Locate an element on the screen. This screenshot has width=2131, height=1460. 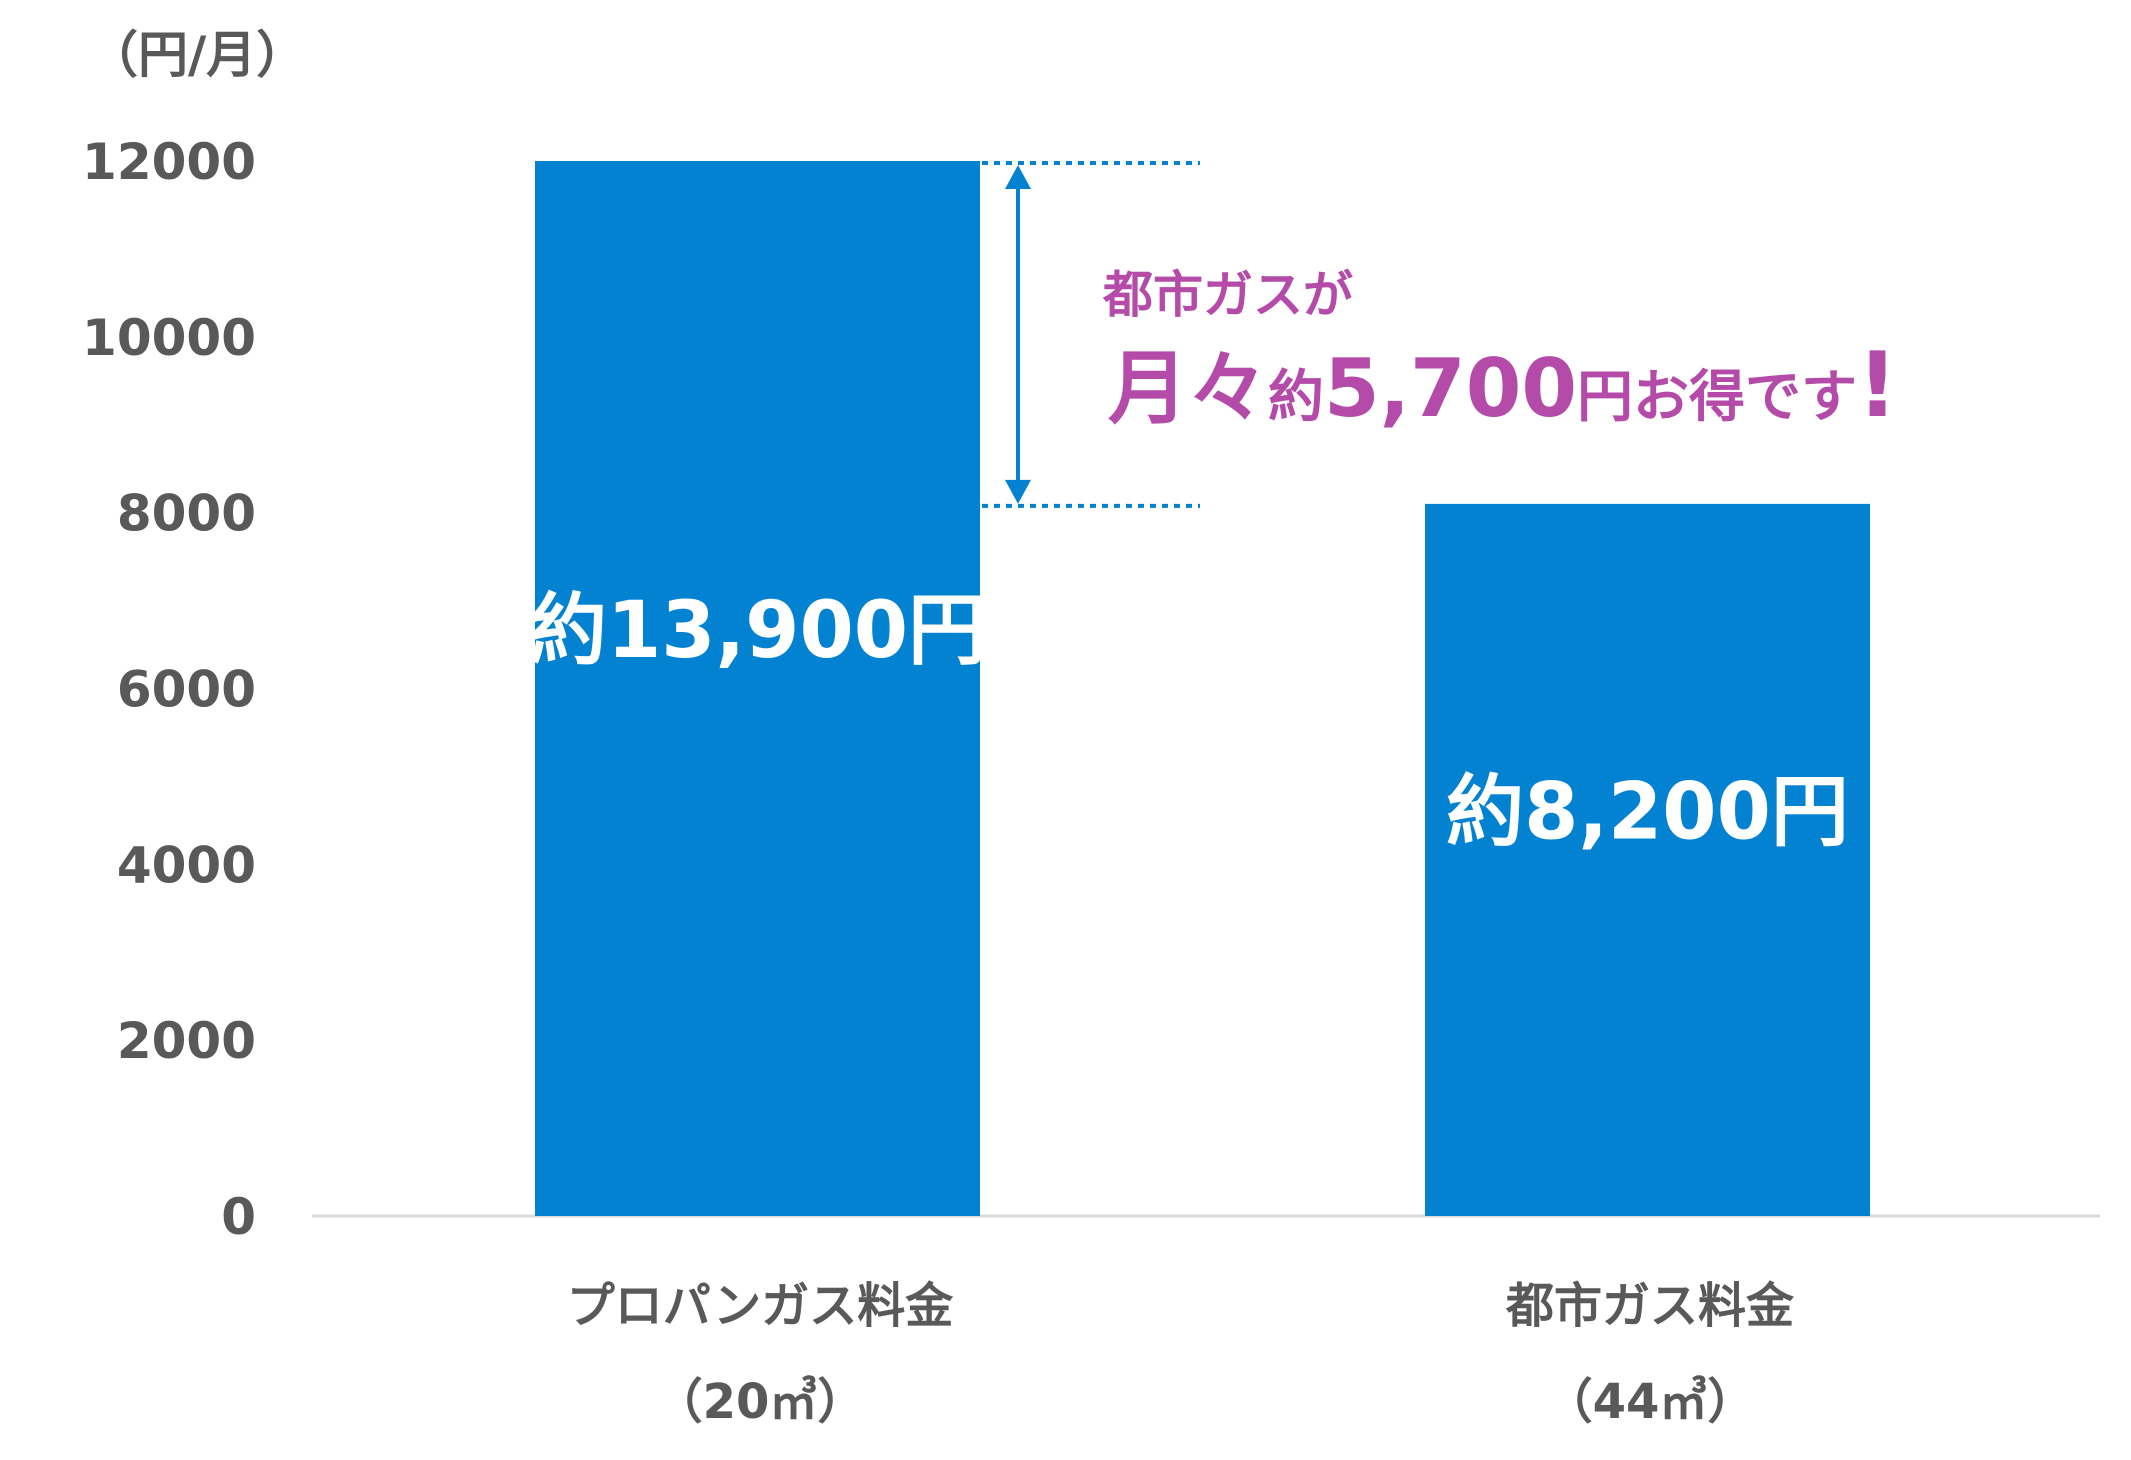
arrow-head-up is located at coordinates (1018, 177).